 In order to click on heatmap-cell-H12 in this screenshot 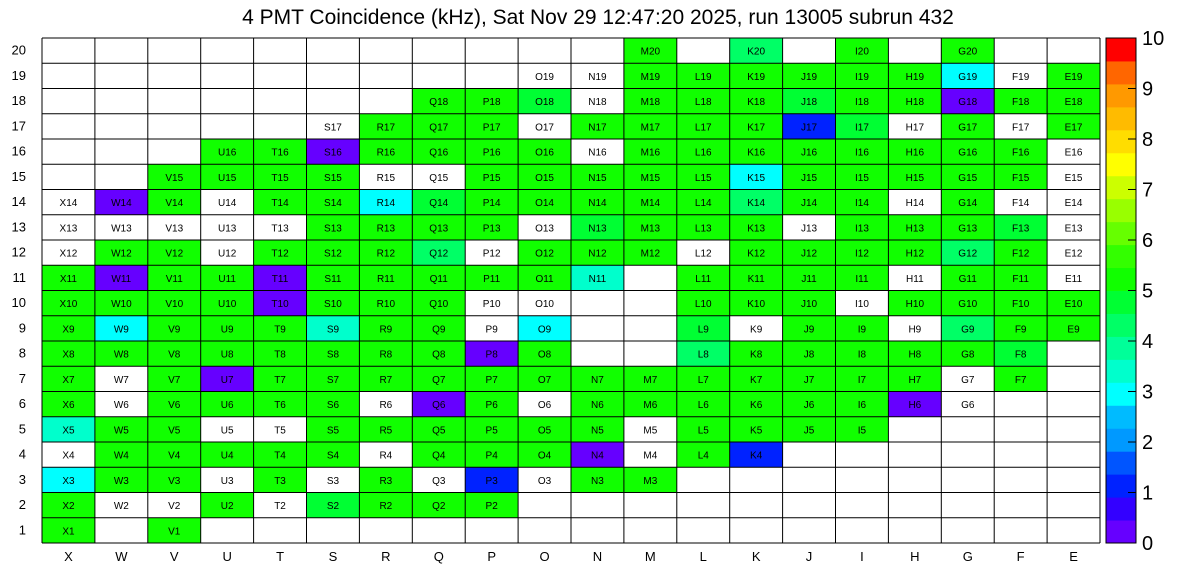, I will do `click(915, 253)`.